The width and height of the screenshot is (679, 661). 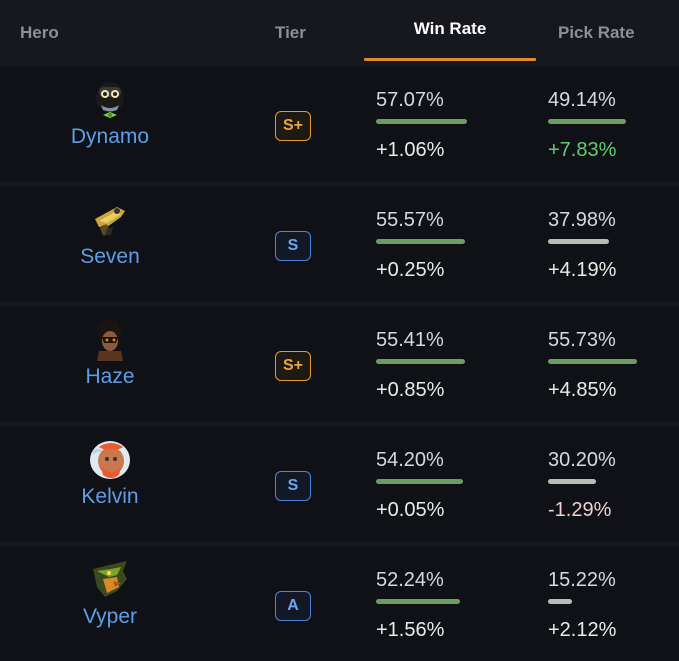 What do you see at coordinates (582, 100) in the screenshot?
I see `pick-rate-value: 49.14%` at bounding box center [582, 100].